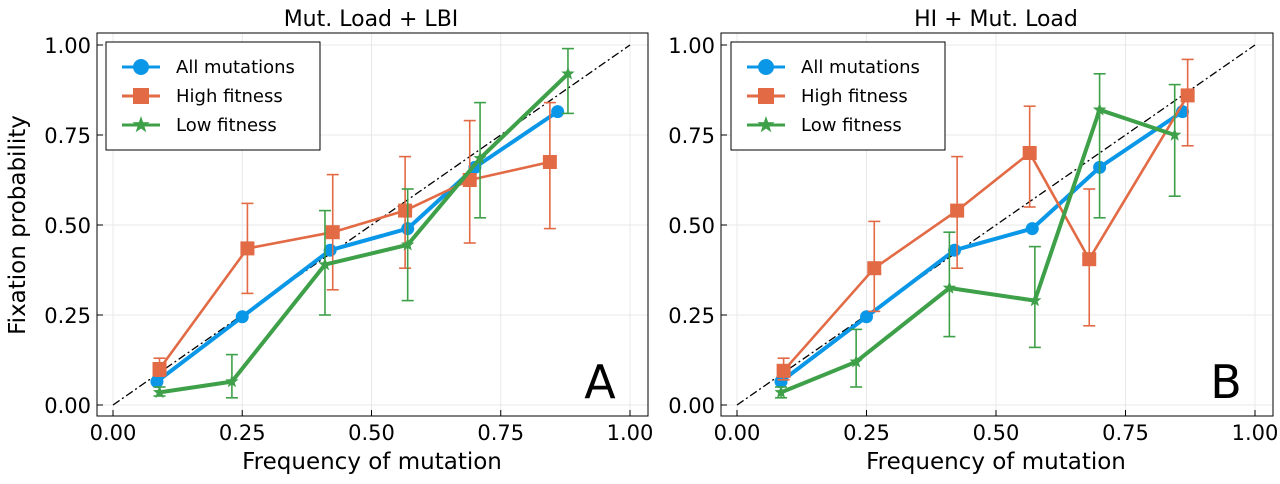  I want to click on panel-a-title: Mut. Load + LBI, so click(371, 19).